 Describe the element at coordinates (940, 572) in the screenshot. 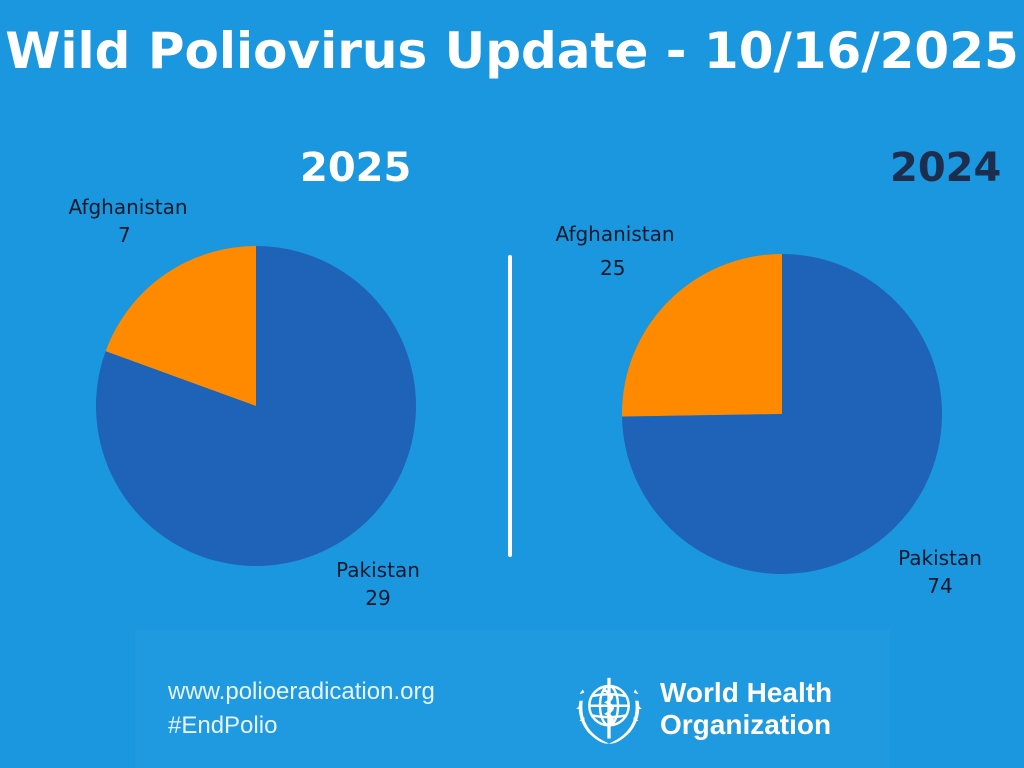

I see `label-2024-pakistan: Pakistan 74` at that location.